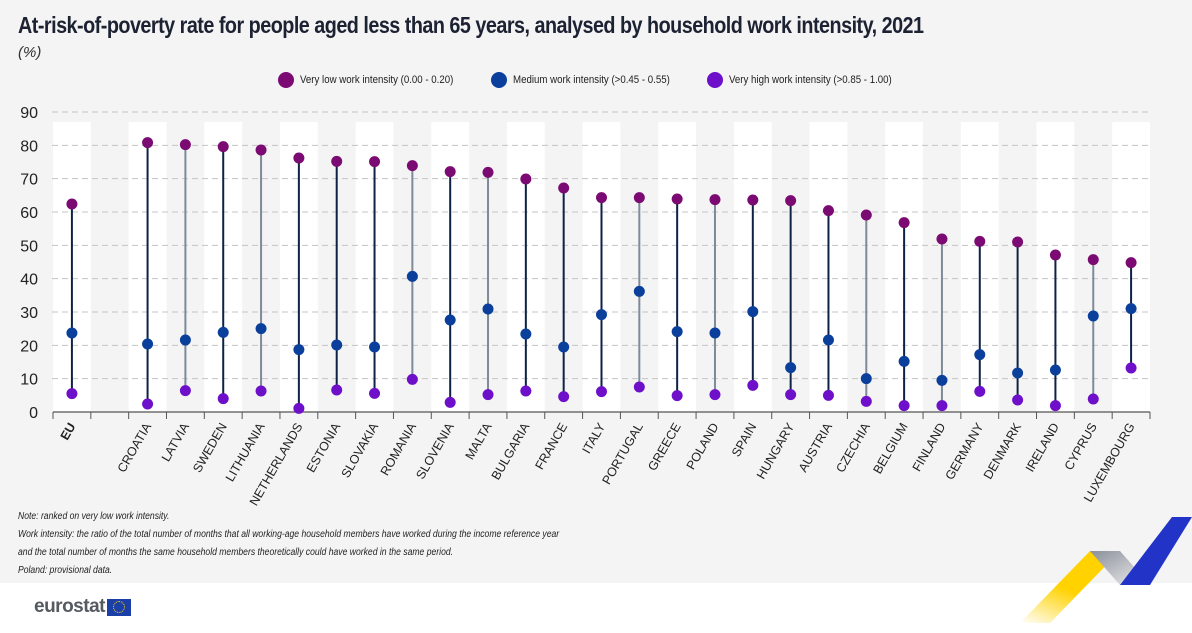  I want to click on x-tick-label: DENMARK, so click(1003, 451).